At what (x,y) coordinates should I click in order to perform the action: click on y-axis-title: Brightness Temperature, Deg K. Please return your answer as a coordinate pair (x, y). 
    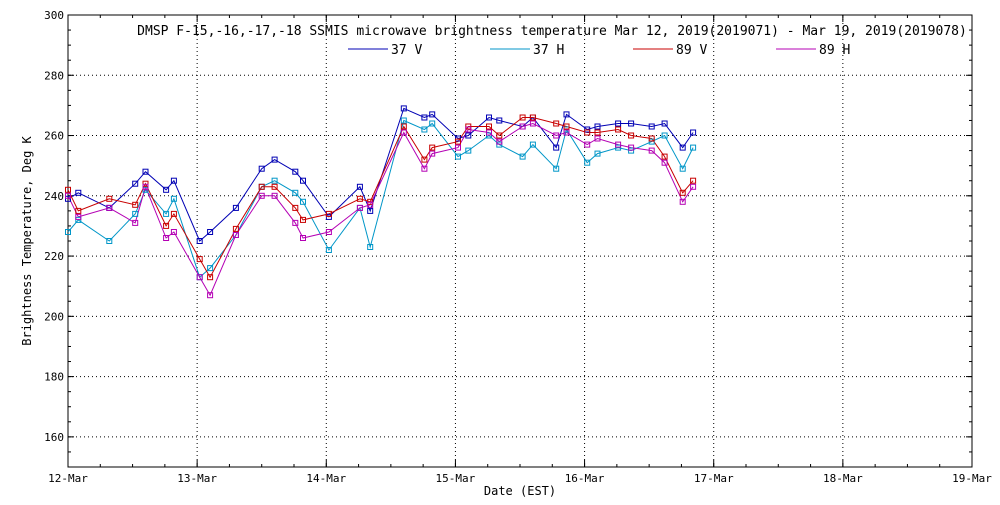
    Looking at the image, I should click on (27, 240).